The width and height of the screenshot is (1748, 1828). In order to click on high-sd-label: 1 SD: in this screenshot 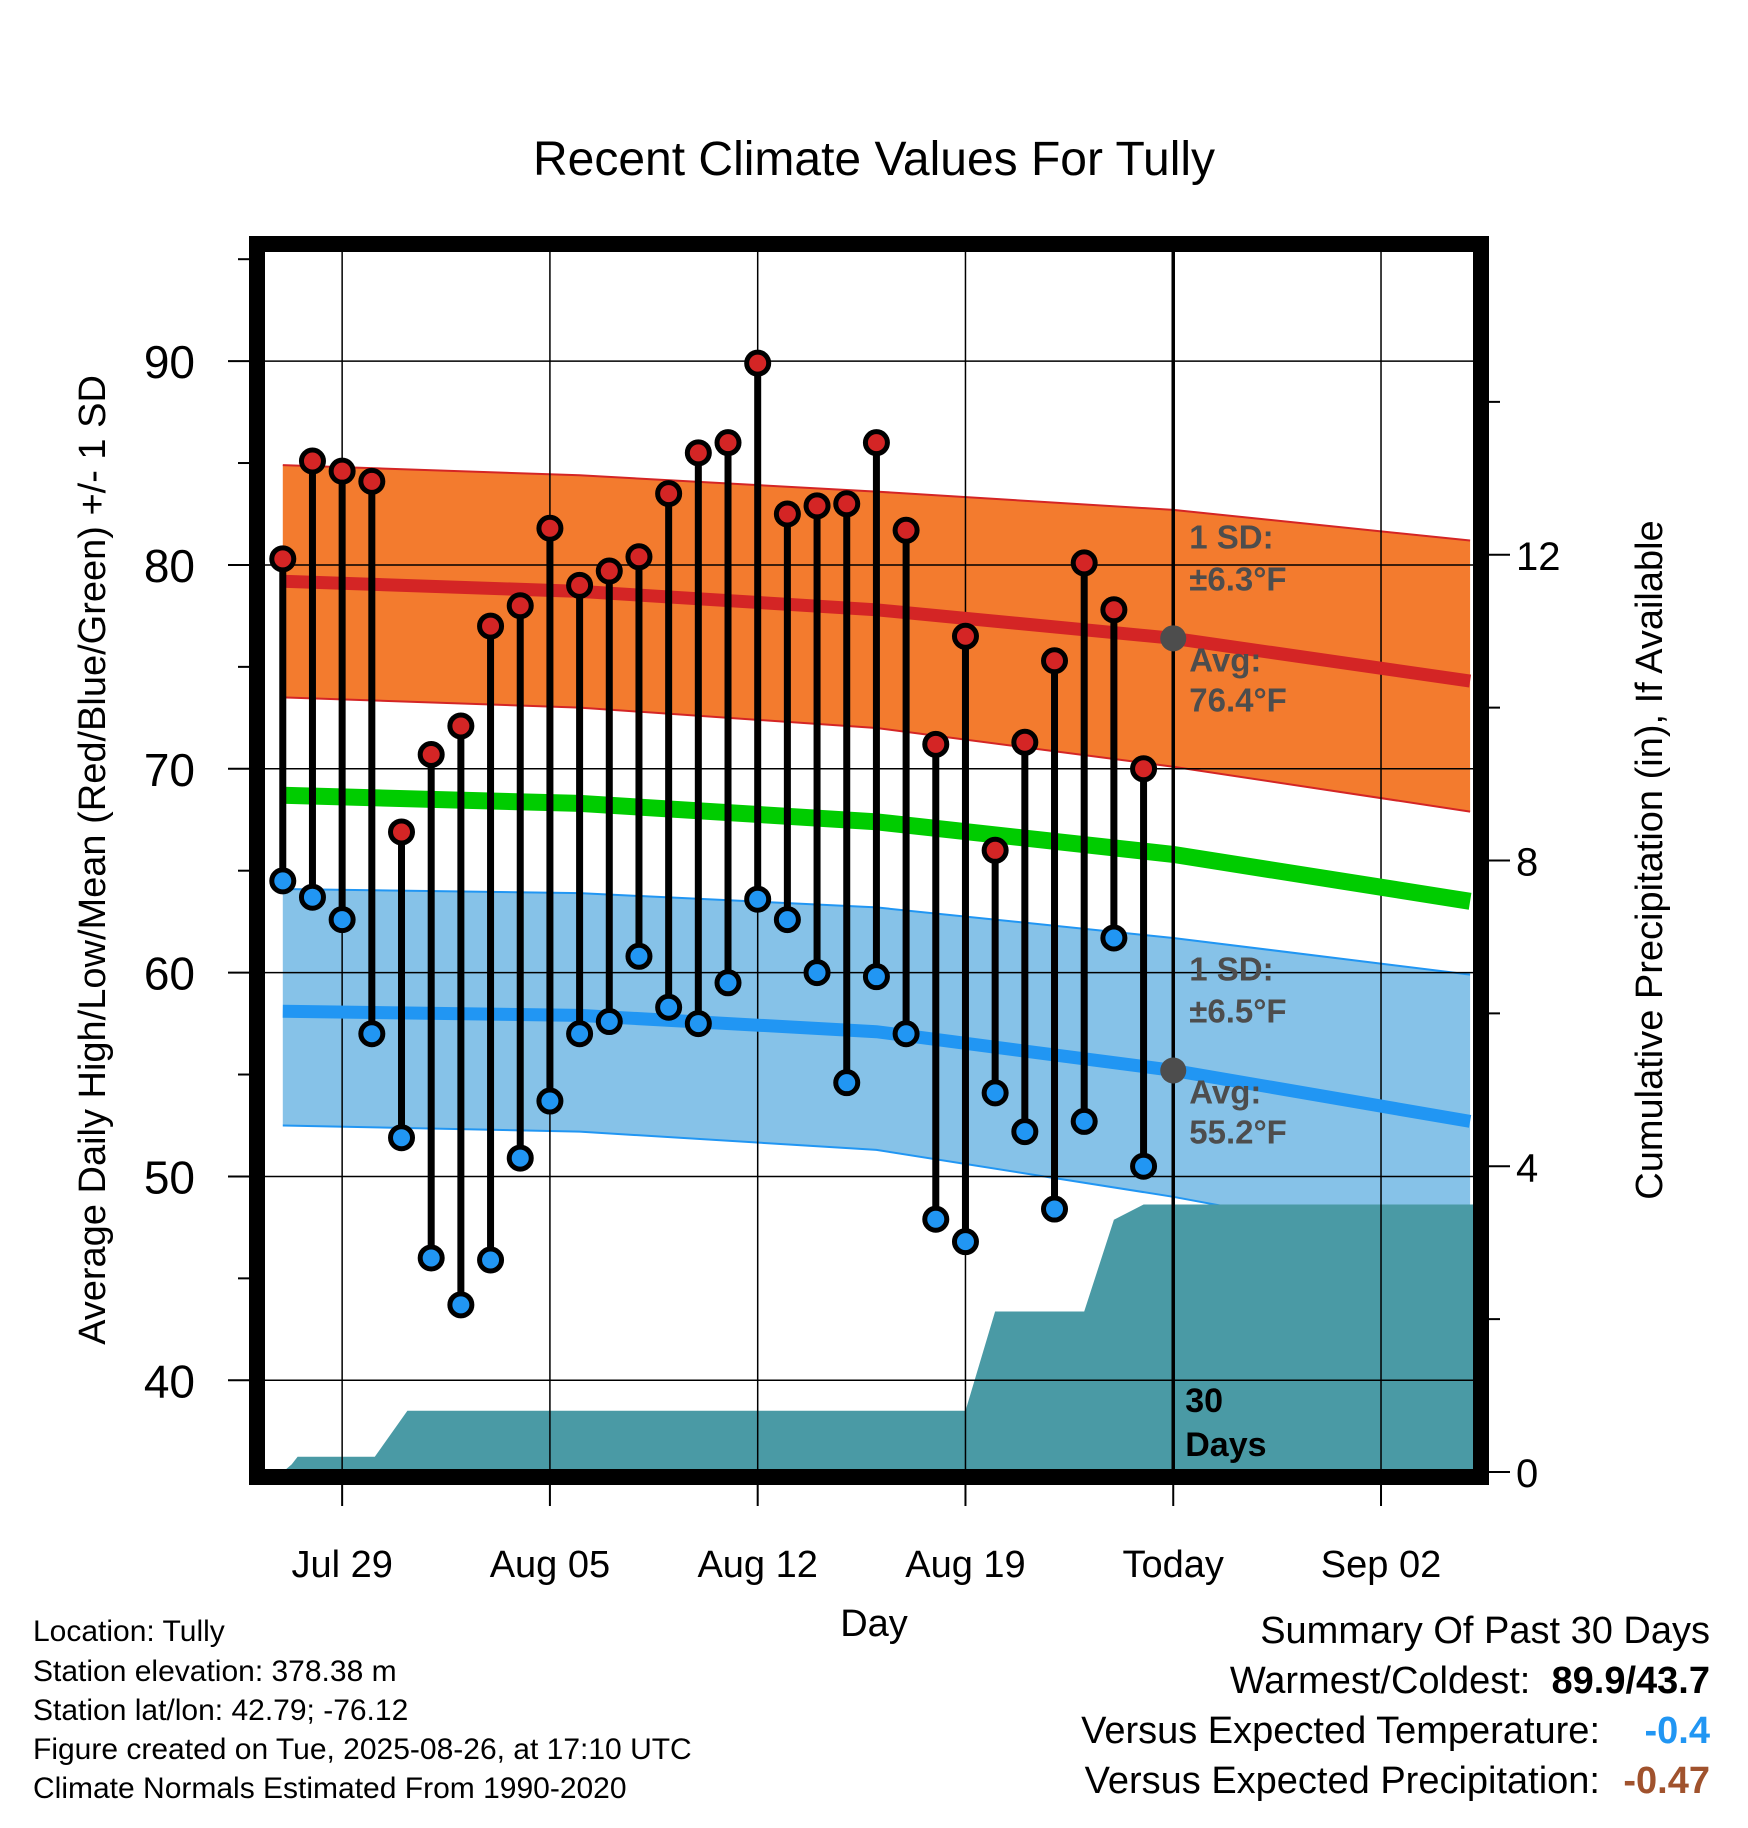, I will do `click(1231, 536)`.